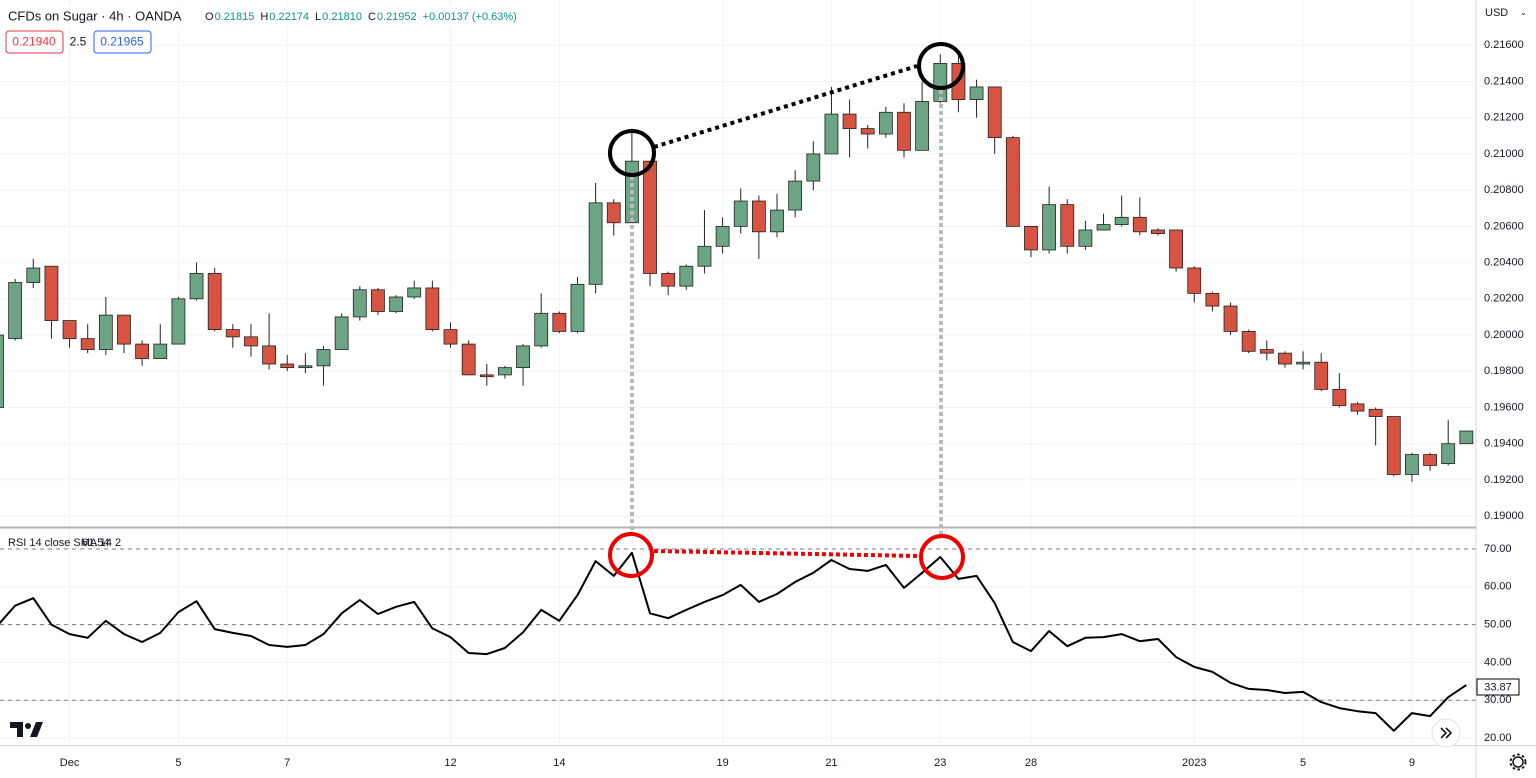  What do you see at coordinates (34, 42) in the screenshot?
I see `bid-box` at bounding box center [34, 42].